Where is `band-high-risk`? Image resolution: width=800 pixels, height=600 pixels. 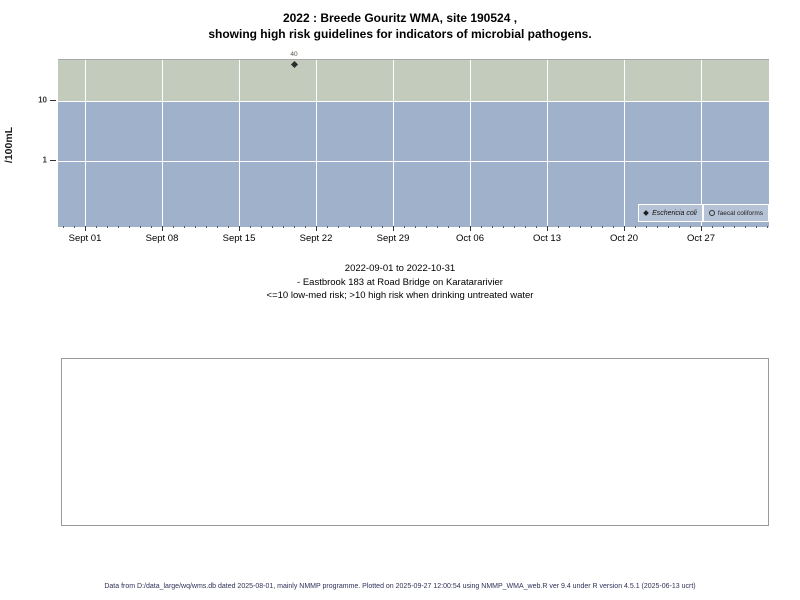
band-high-risk is located at coordinates (413, 80).